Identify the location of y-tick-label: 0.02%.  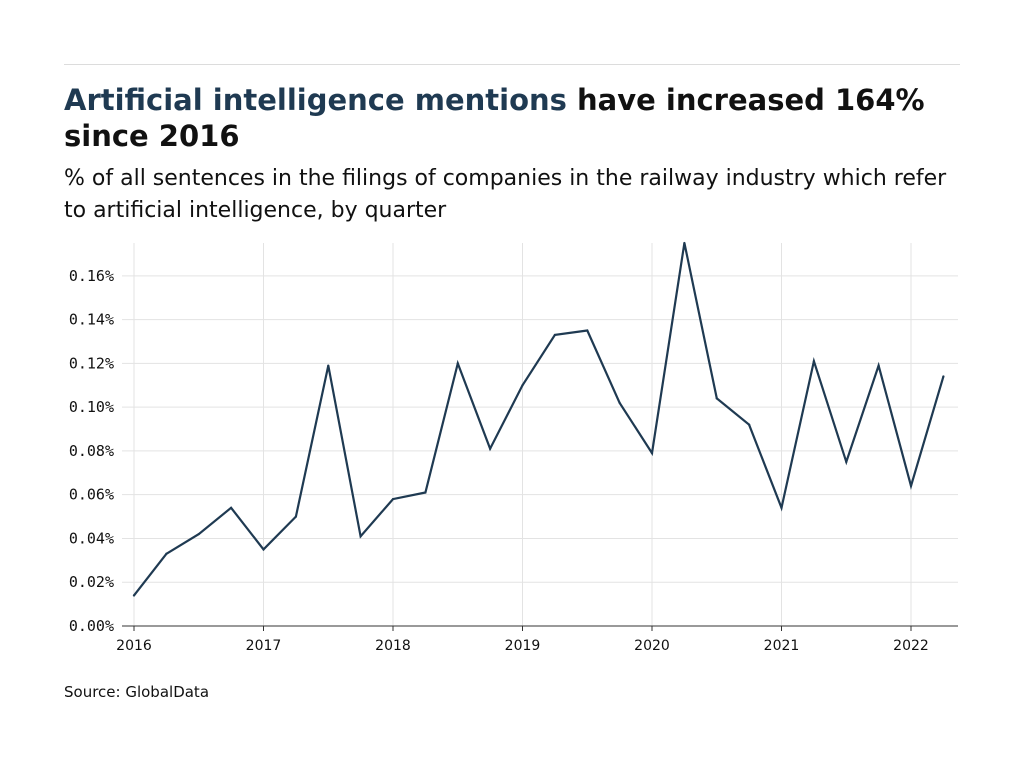
(91, 582).